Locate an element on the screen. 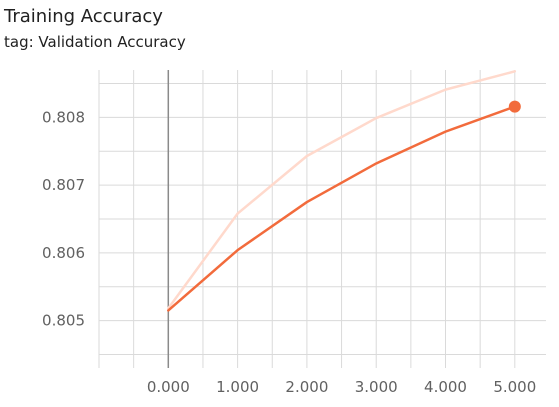  x-tick-label: 4.000 is located at coordinates (445, 387).